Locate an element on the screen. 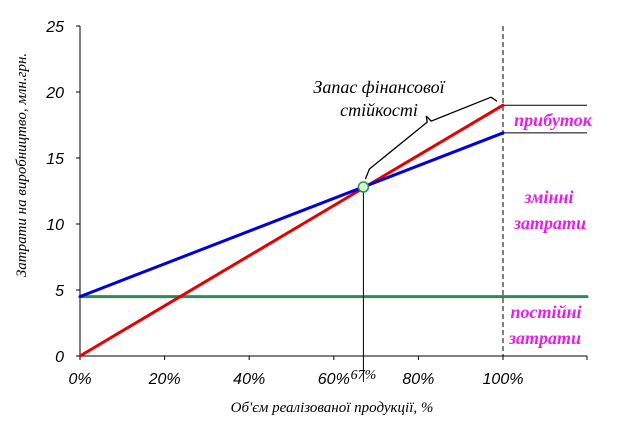 This screenshot has width=629, height=436. safety-margin-label-line1: Запас фінансової is located at coordinates (379, 87).